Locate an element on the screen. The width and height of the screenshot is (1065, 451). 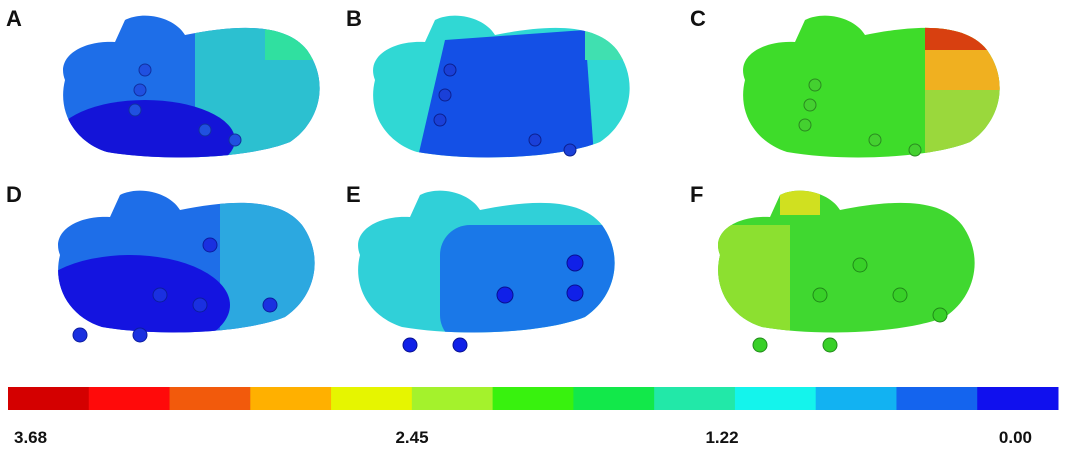
colorbar: 3.68 2.45 1.22 0.00 is located at coordinates (533, 417).